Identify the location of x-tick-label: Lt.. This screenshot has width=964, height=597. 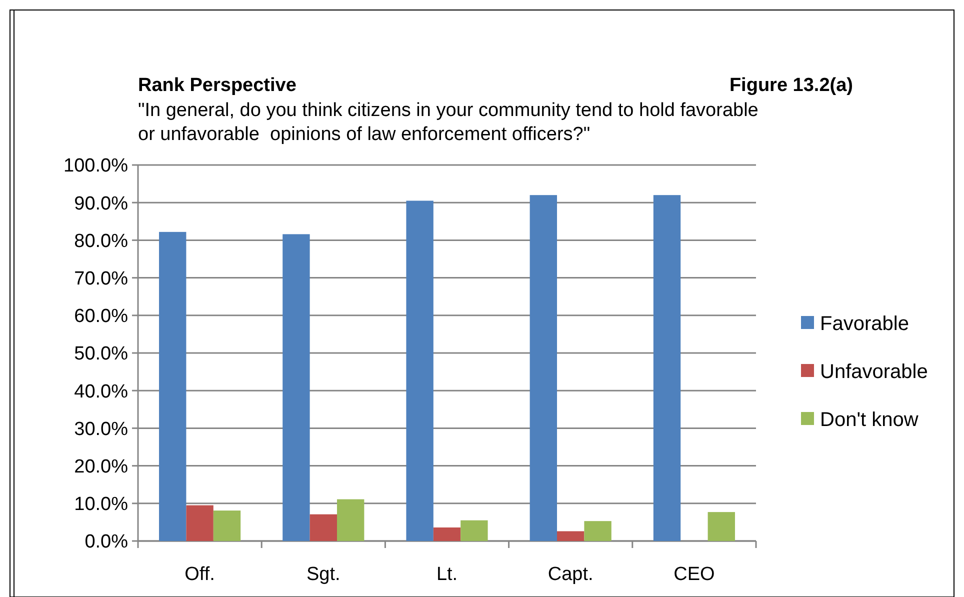
(447, 574).